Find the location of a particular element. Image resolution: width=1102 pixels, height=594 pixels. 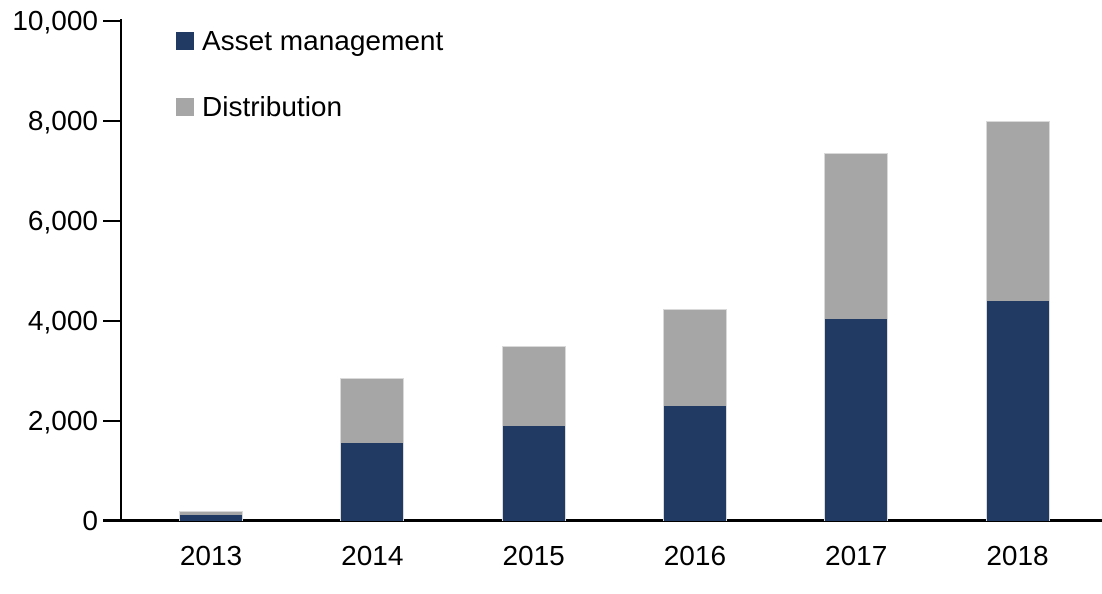

bar-segment-asset-management-2014 is located at coordinates (372, 481).